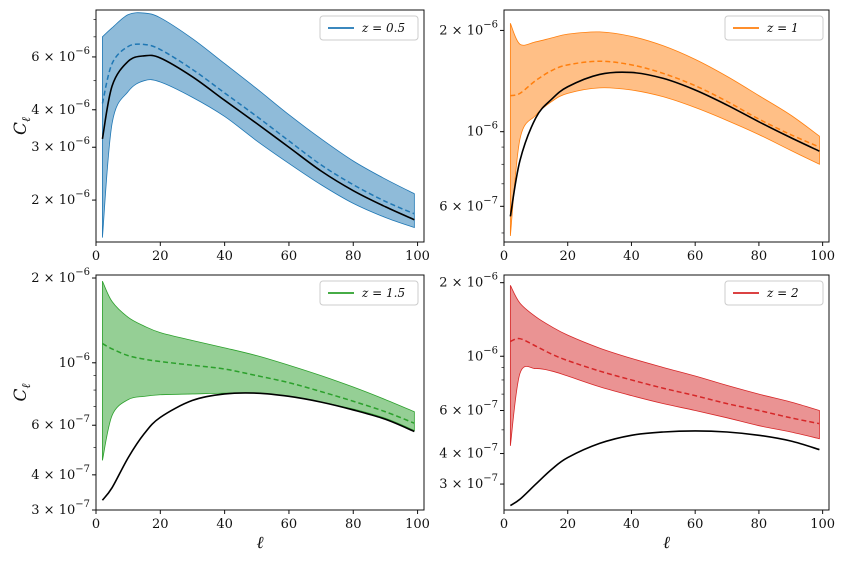 This screenshot has height=562, width=843. I want to click on legend: z = 2, so click(774, 293).